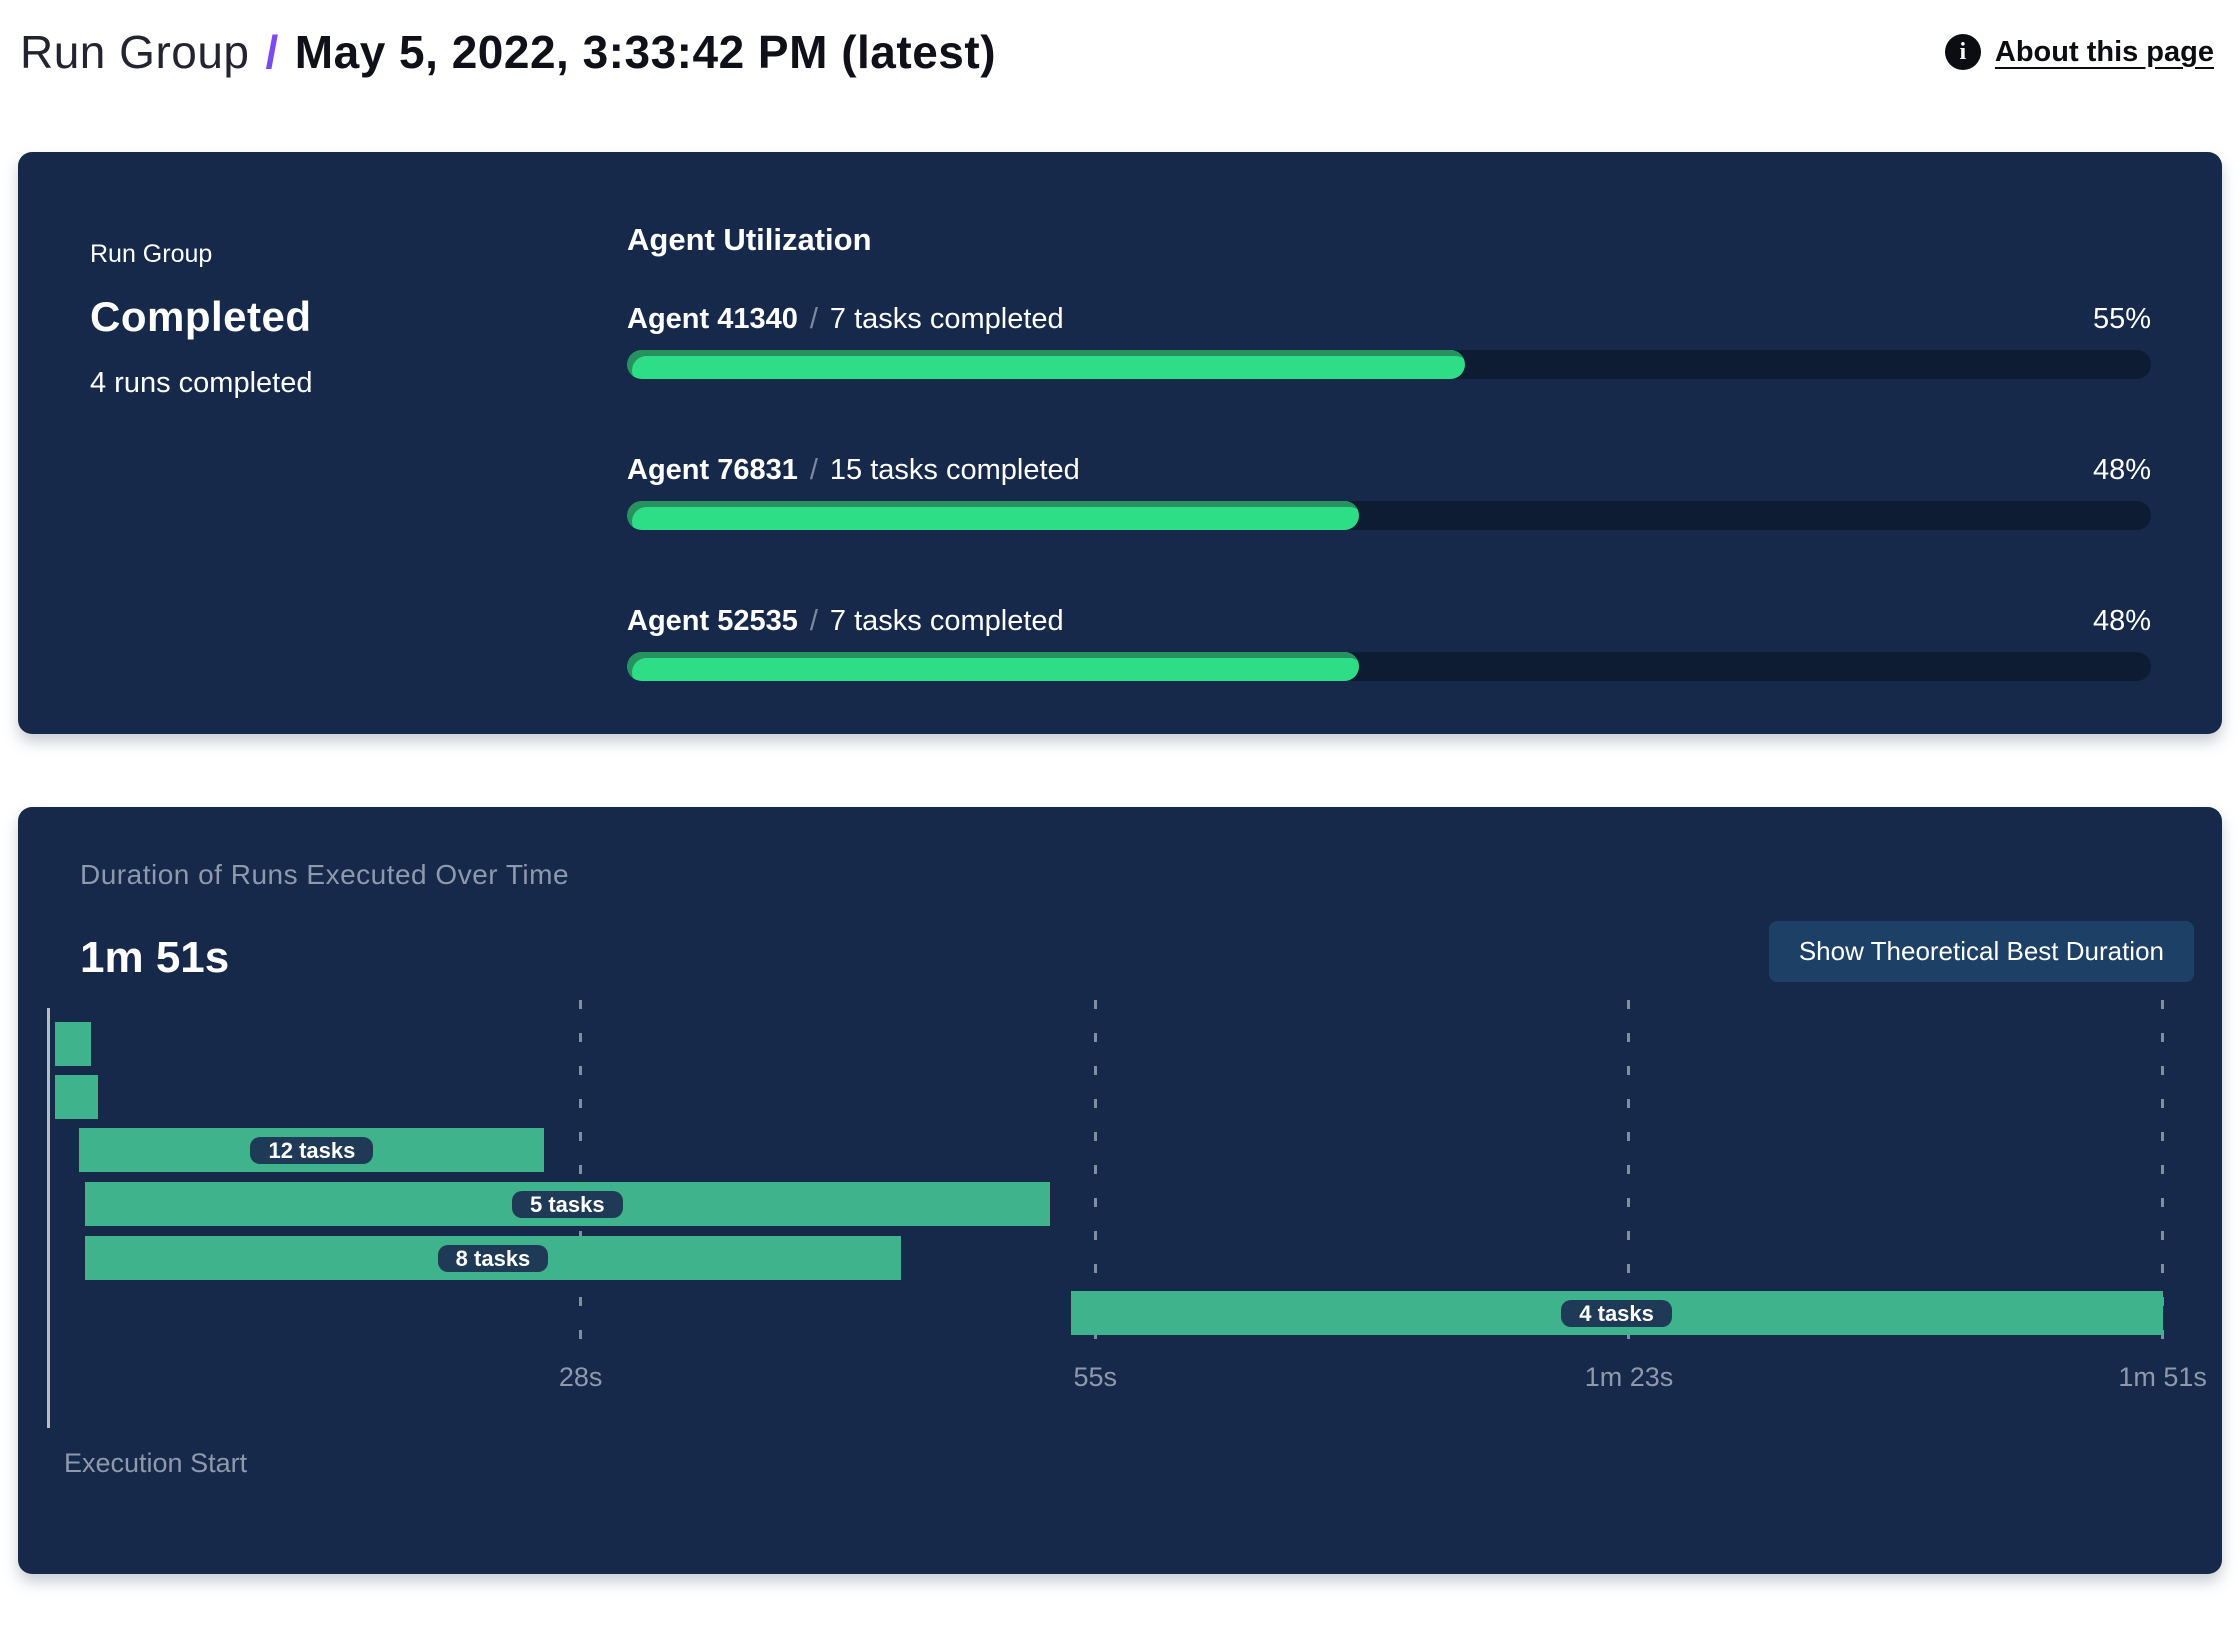 The width and height of the screenshot is (2240, 1626). Describe the element at coordinates (1389, 319) in the screenshot. I see `agent-title-line: Agent 41340 / 7 tasks completed 55%` at that location.